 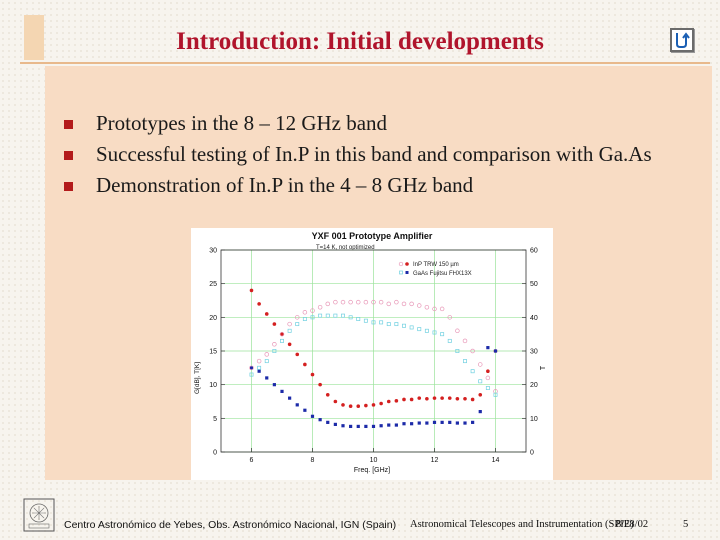 What do you see at coordinates (392, 123) in the screenshot?
I see `bullet-item: Prototypes in the 8 – 12 GHz band` at bounding box center [392, 123].